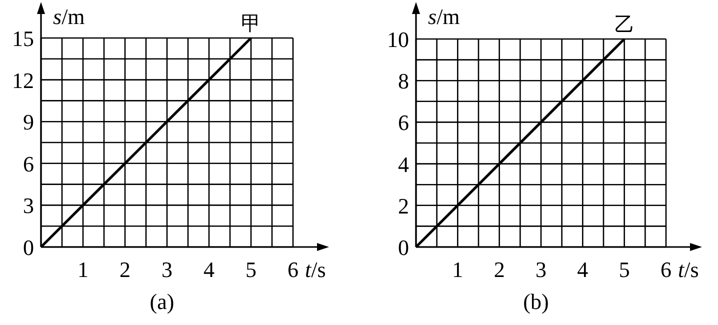 This screenshot has height=325, width=718. I want to click on annotation: 甲, so click(251, 23).